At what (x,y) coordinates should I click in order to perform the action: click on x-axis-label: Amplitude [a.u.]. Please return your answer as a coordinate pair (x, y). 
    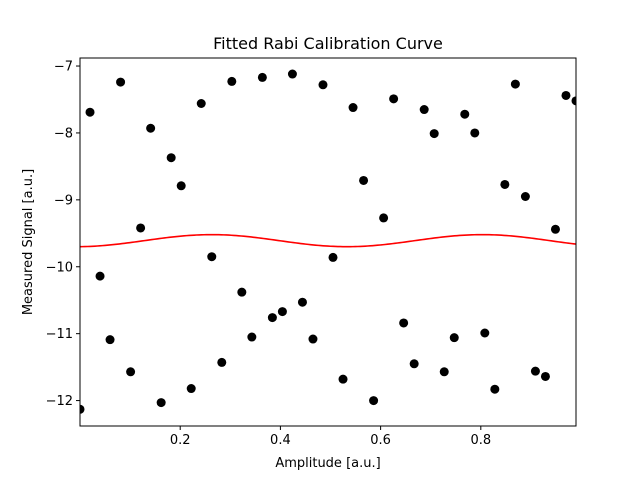
    Looking at the image, I should click on (327, 463).